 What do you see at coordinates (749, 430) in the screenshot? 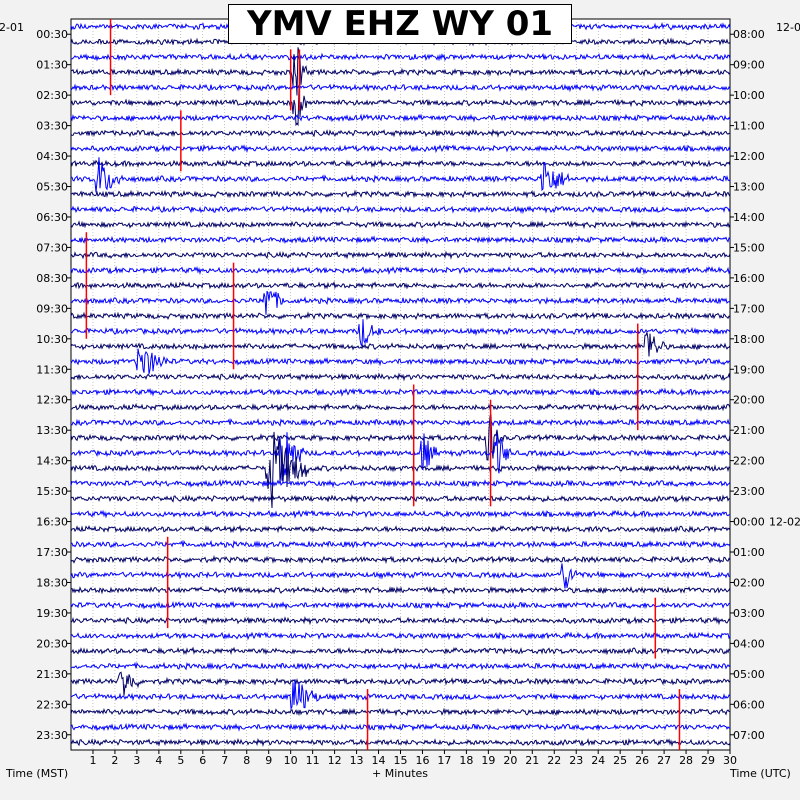
I see `right-time-label-13: 21:00` at bounding box center [749, 430].